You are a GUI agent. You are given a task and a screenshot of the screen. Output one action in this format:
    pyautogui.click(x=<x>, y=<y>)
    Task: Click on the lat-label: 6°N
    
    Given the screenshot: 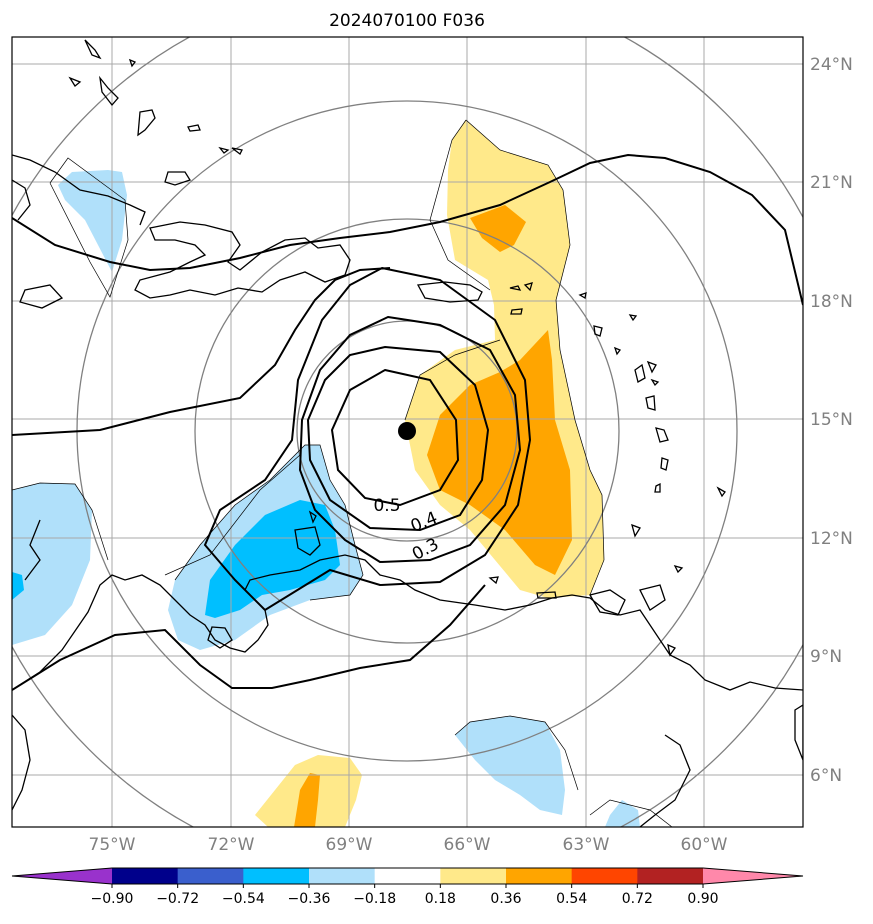 What is the action you would take?
    pyautogui.click(x=826, y=776)
    